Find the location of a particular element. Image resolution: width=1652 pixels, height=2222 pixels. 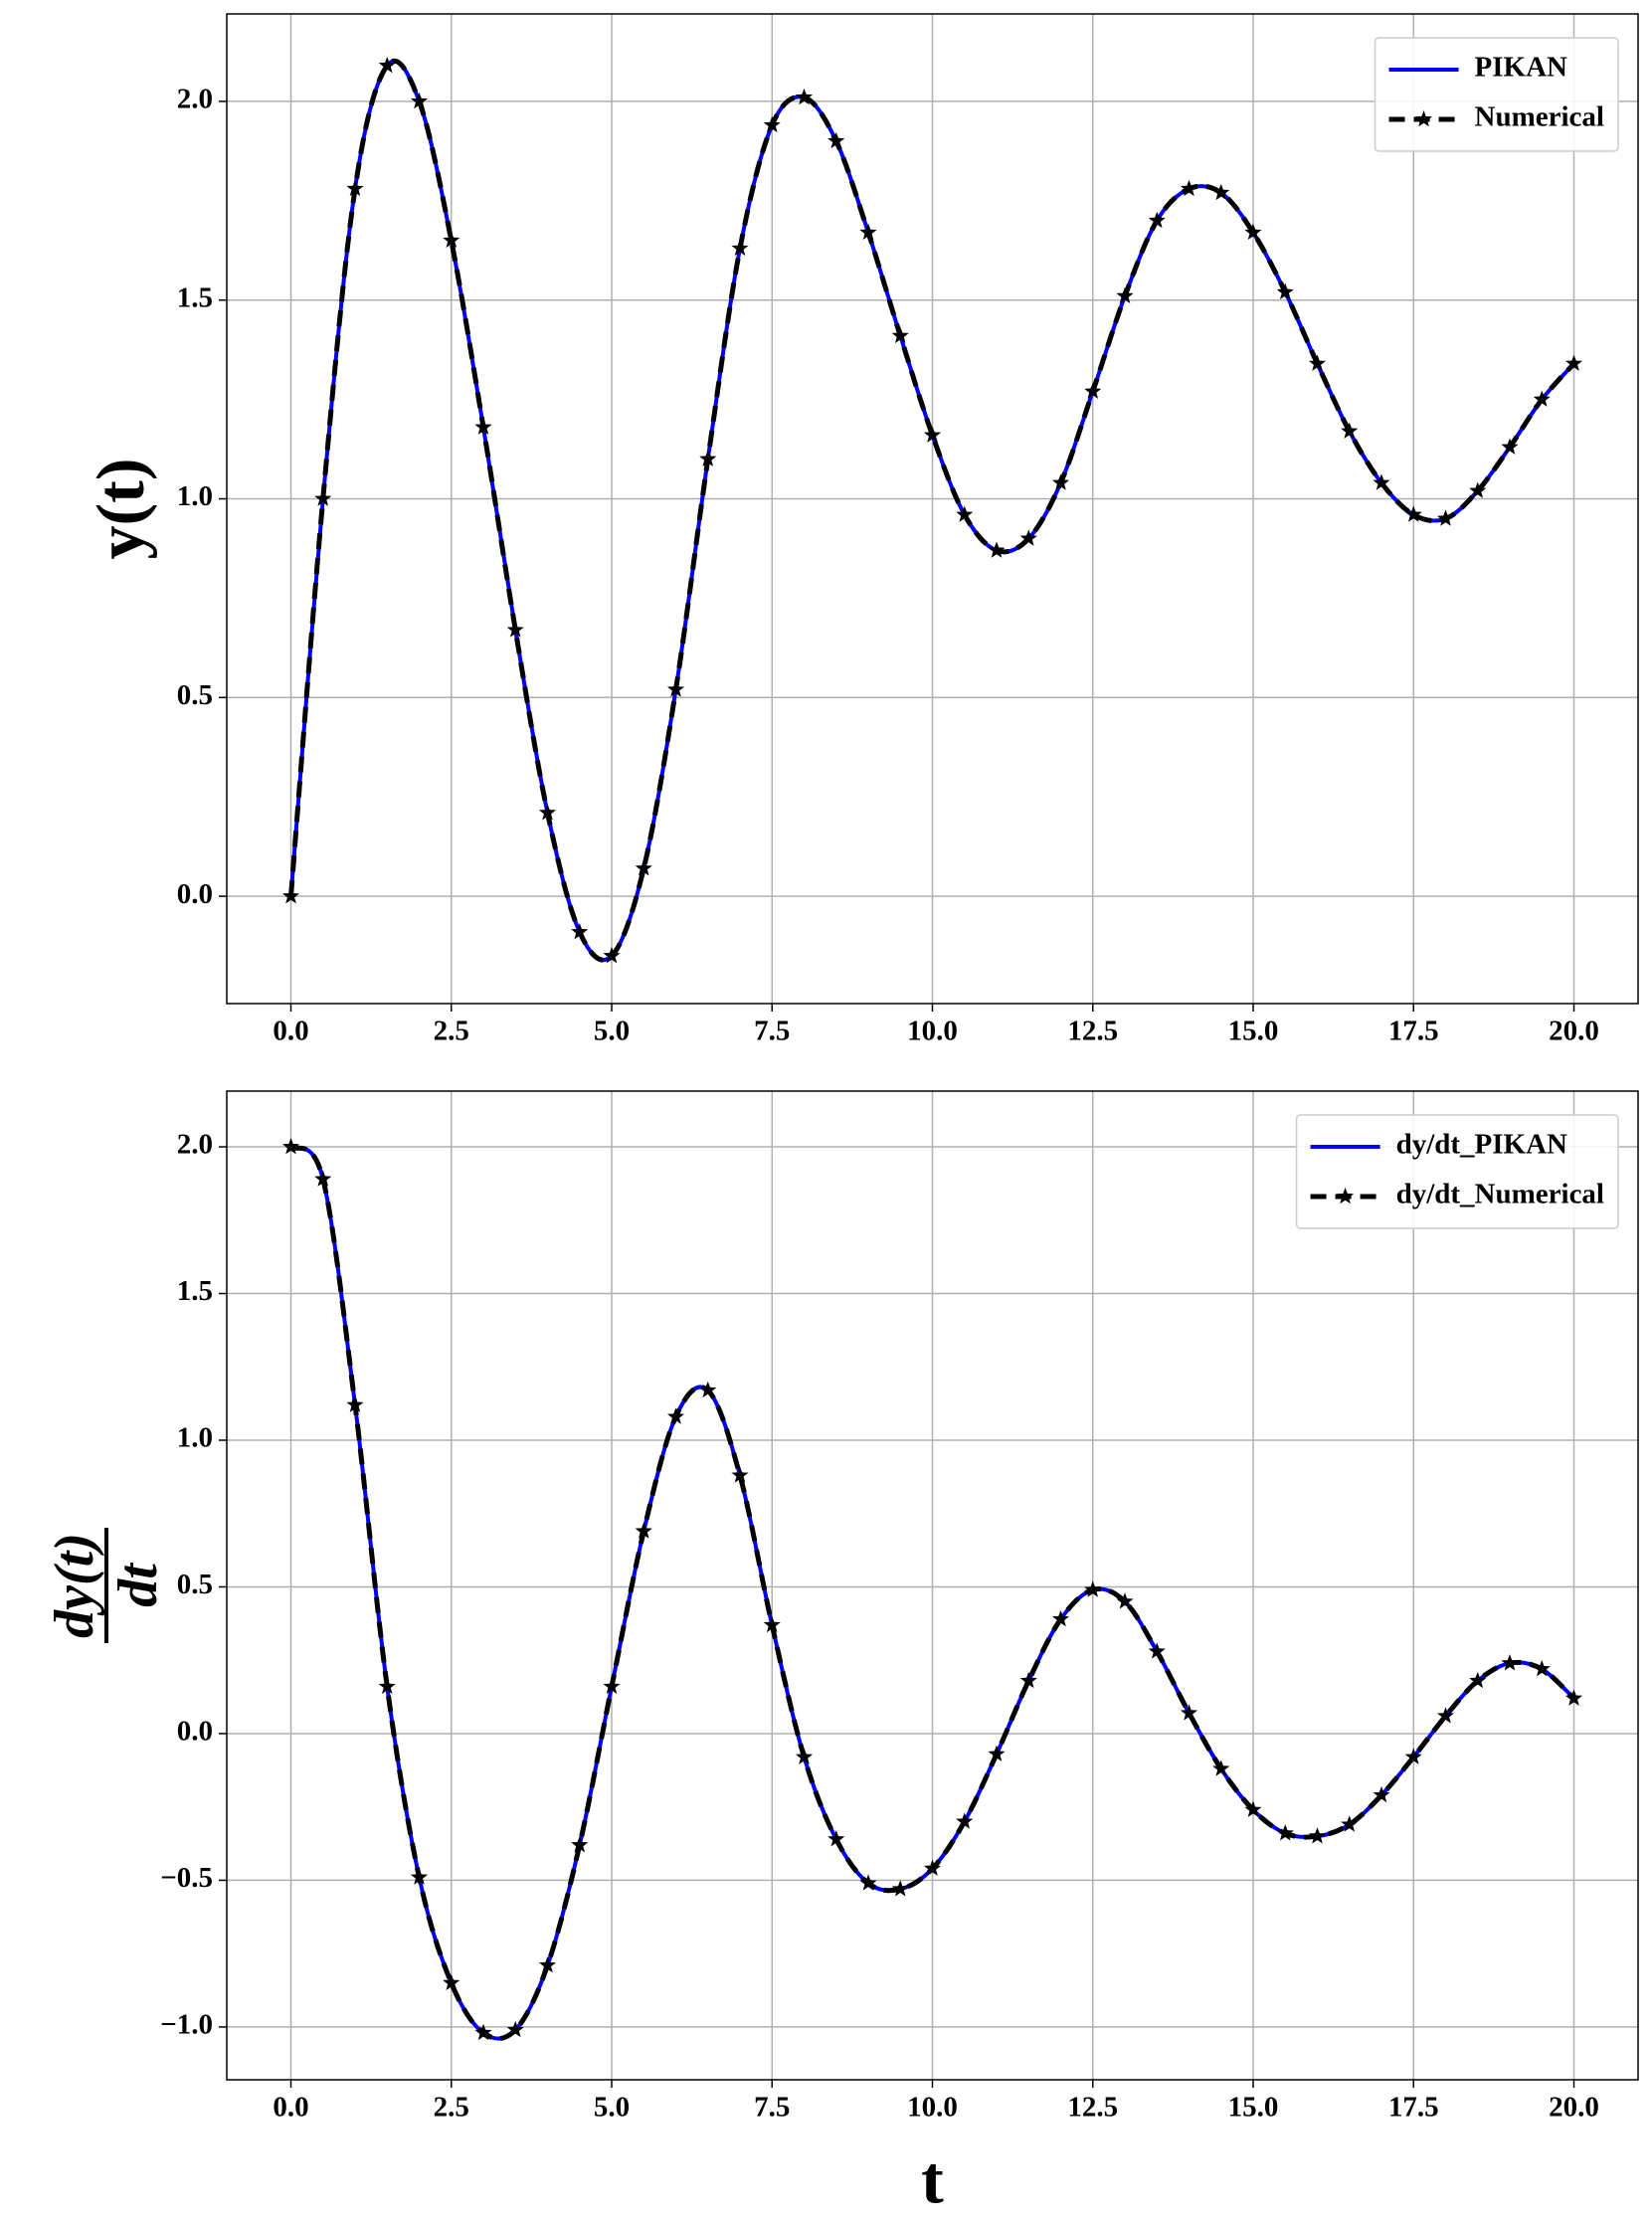

y-axis-label: y(t) is located at coordinates (120, 509).